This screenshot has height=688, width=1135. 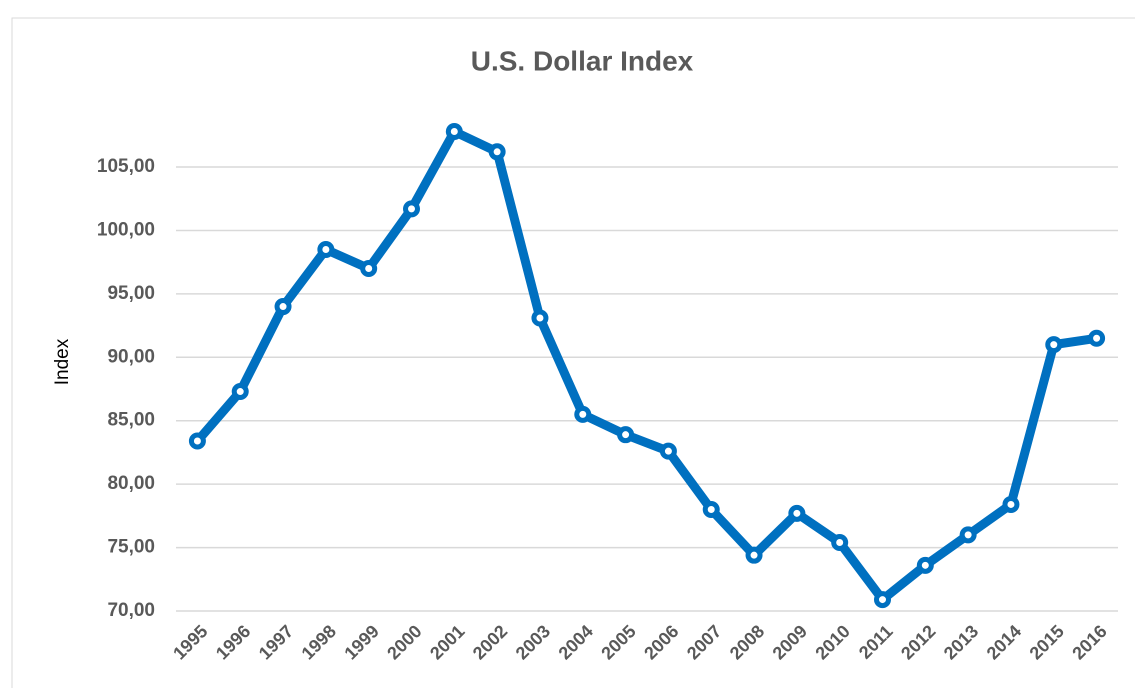 What do you see at coordinates (131, 420) in the screenshot?
I see `y-tick-label: 85,00` at bounding box center [131, 420].